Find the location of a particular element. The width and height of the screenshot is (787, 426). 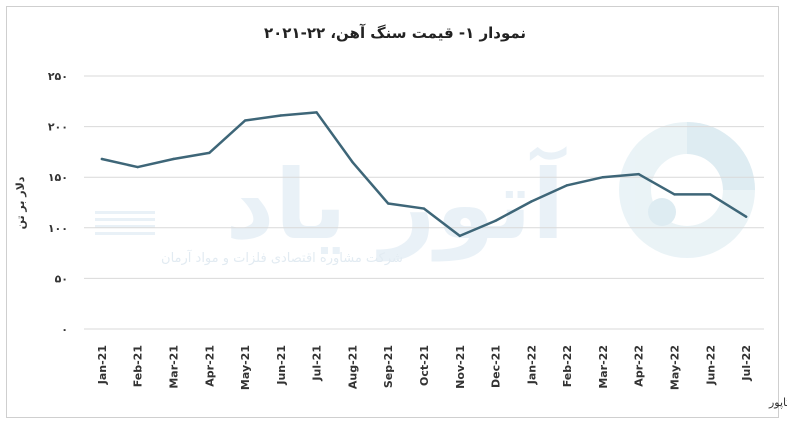

x-tick-label: Jul-21 is located at coordinates (317, 363).